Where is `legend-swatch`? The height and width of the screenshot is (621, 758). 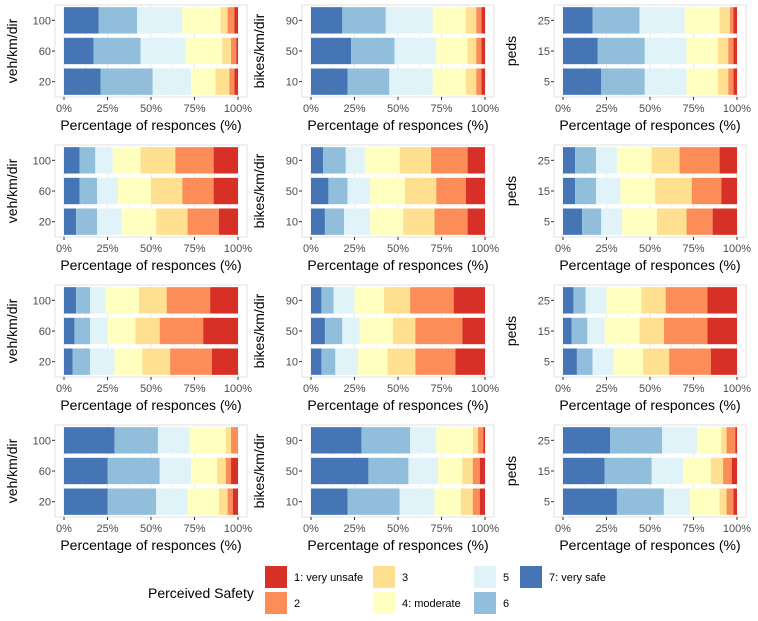 legend-swatch is located at coordinates (384, 603).